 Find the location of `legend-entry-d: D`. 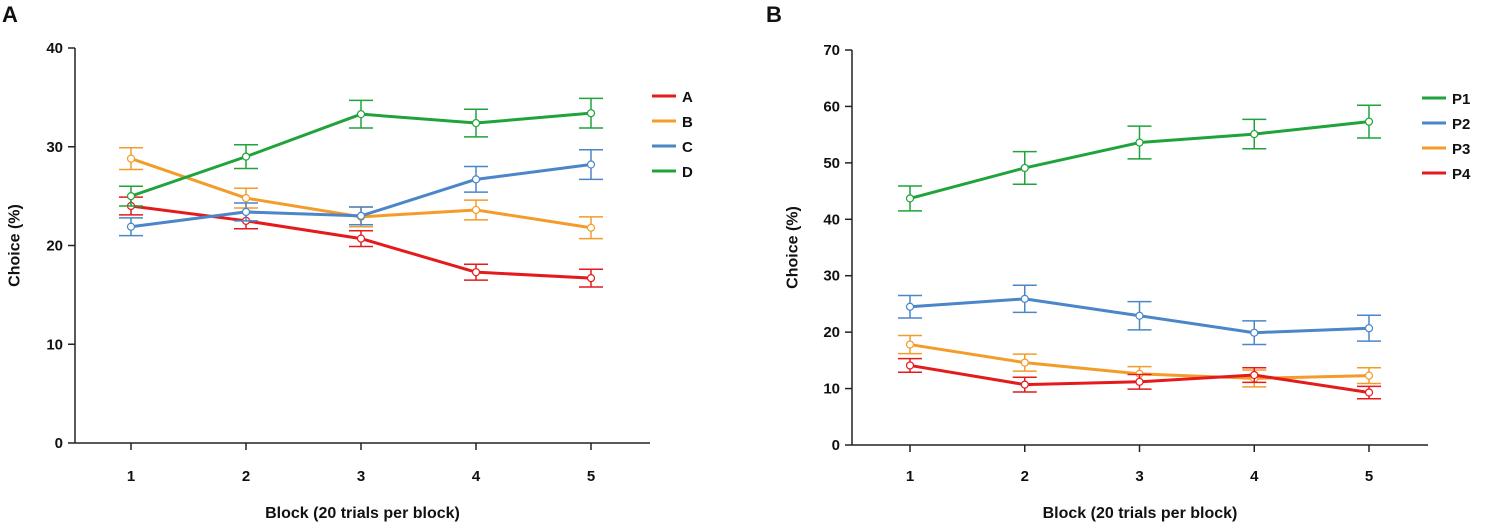

legend-entry-d: D is located at coordinates (672, 172).